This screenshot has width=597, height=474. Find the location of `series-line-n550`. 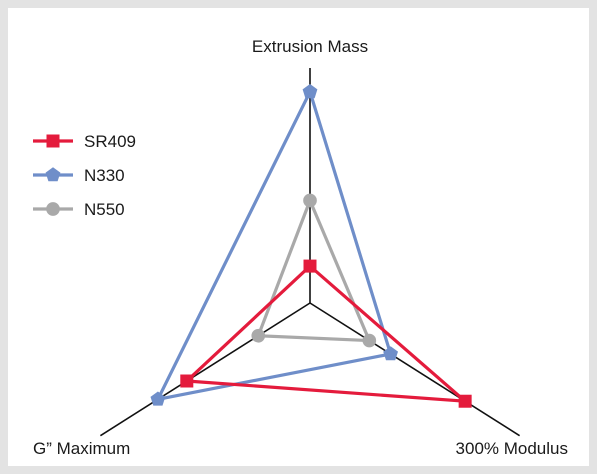

series-line-n550 is located at coordinates (314, 269).